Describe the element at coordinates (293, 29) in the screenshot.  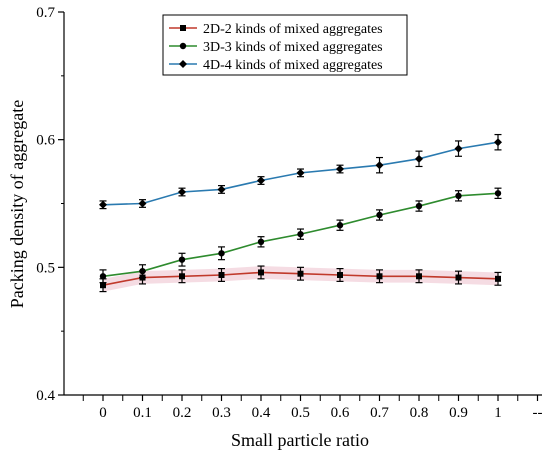
I see `legend-label: 2D-2 kinds of mixed aggregates` at that location.